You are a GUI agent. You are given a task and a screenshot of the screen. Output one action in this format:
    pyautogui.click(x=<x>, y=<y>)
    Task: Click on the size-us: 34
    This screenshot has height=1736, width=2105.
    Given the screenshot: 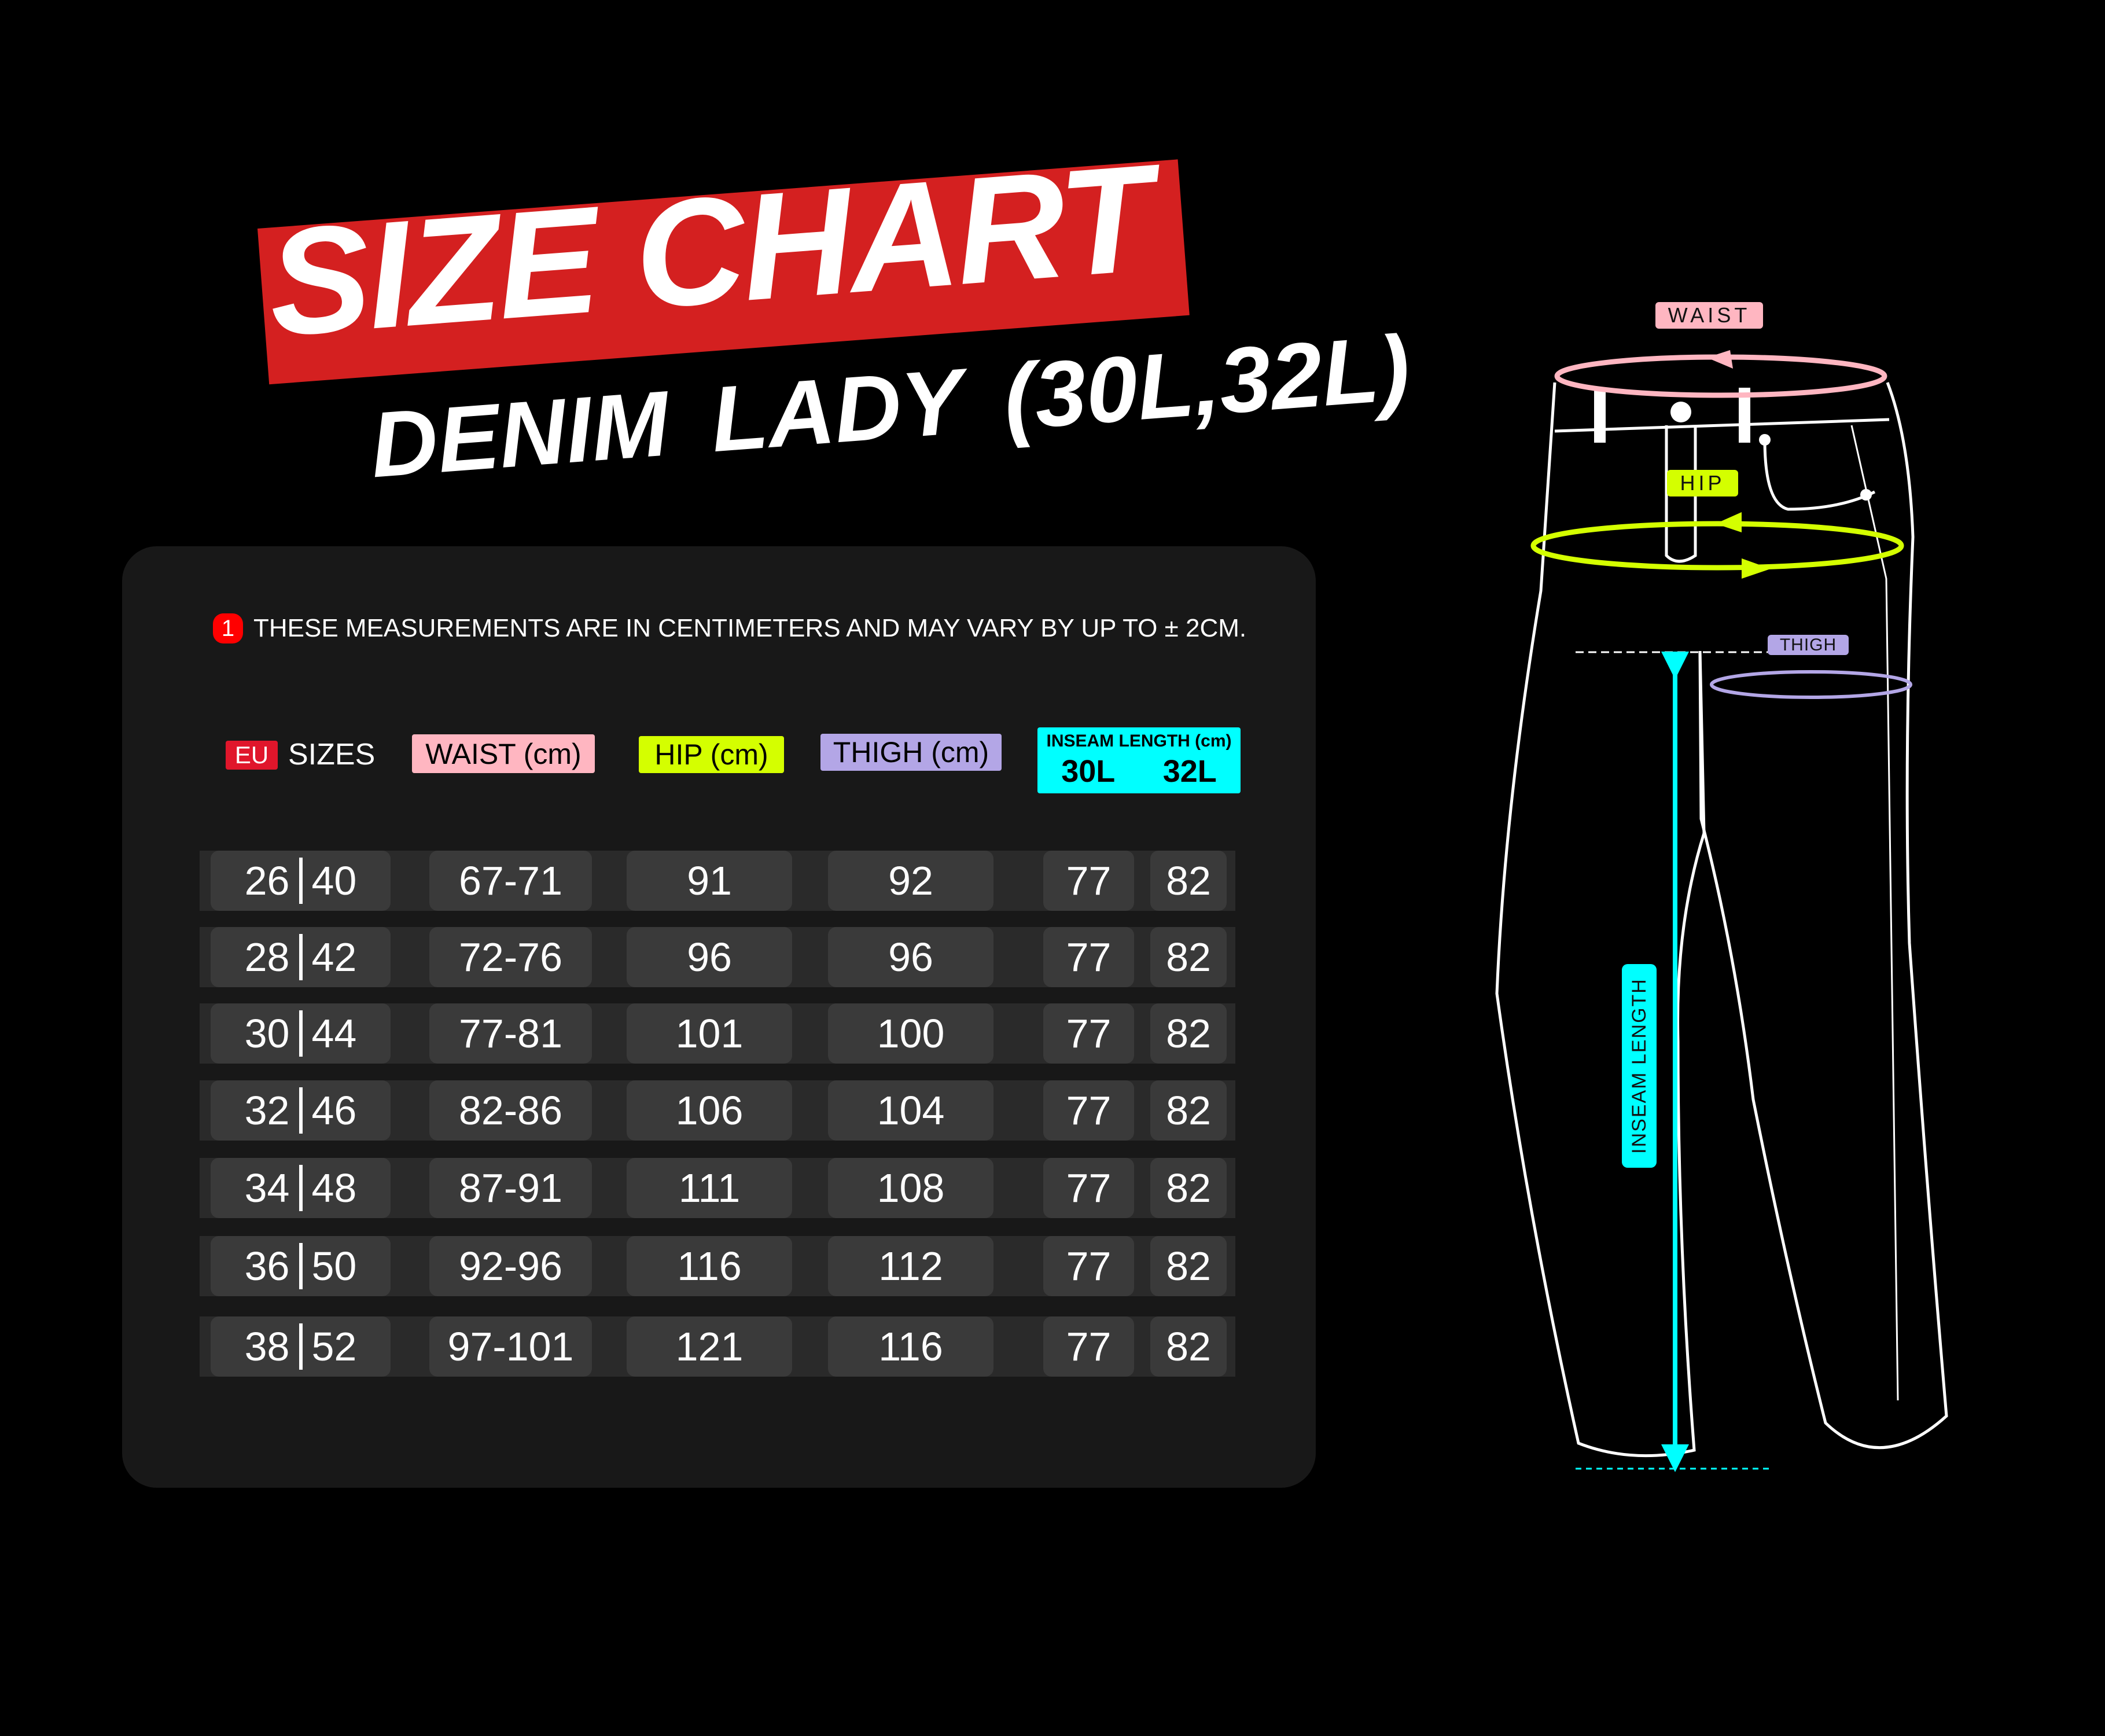 What is the action you would take?
    pyautogui.click(x=267, y=1188)
    